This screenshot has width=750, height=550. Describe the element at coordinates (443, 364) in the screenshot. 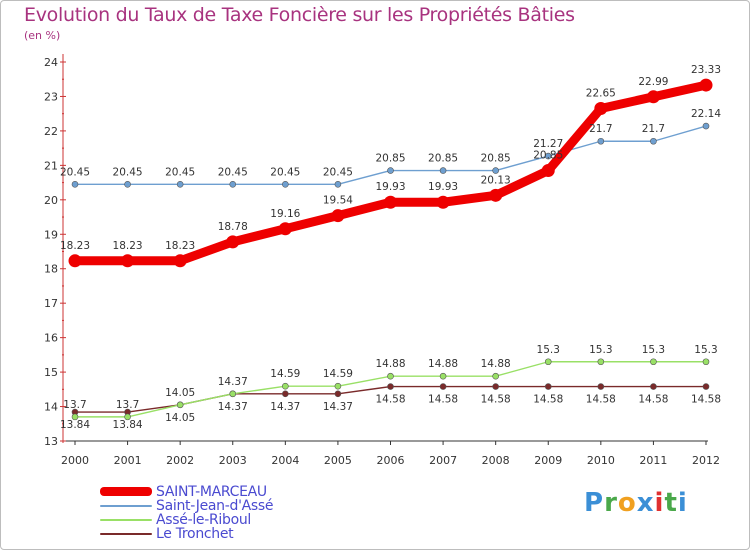

I see `data-label-ass-le-riboul-2007: 14.88` at that location.